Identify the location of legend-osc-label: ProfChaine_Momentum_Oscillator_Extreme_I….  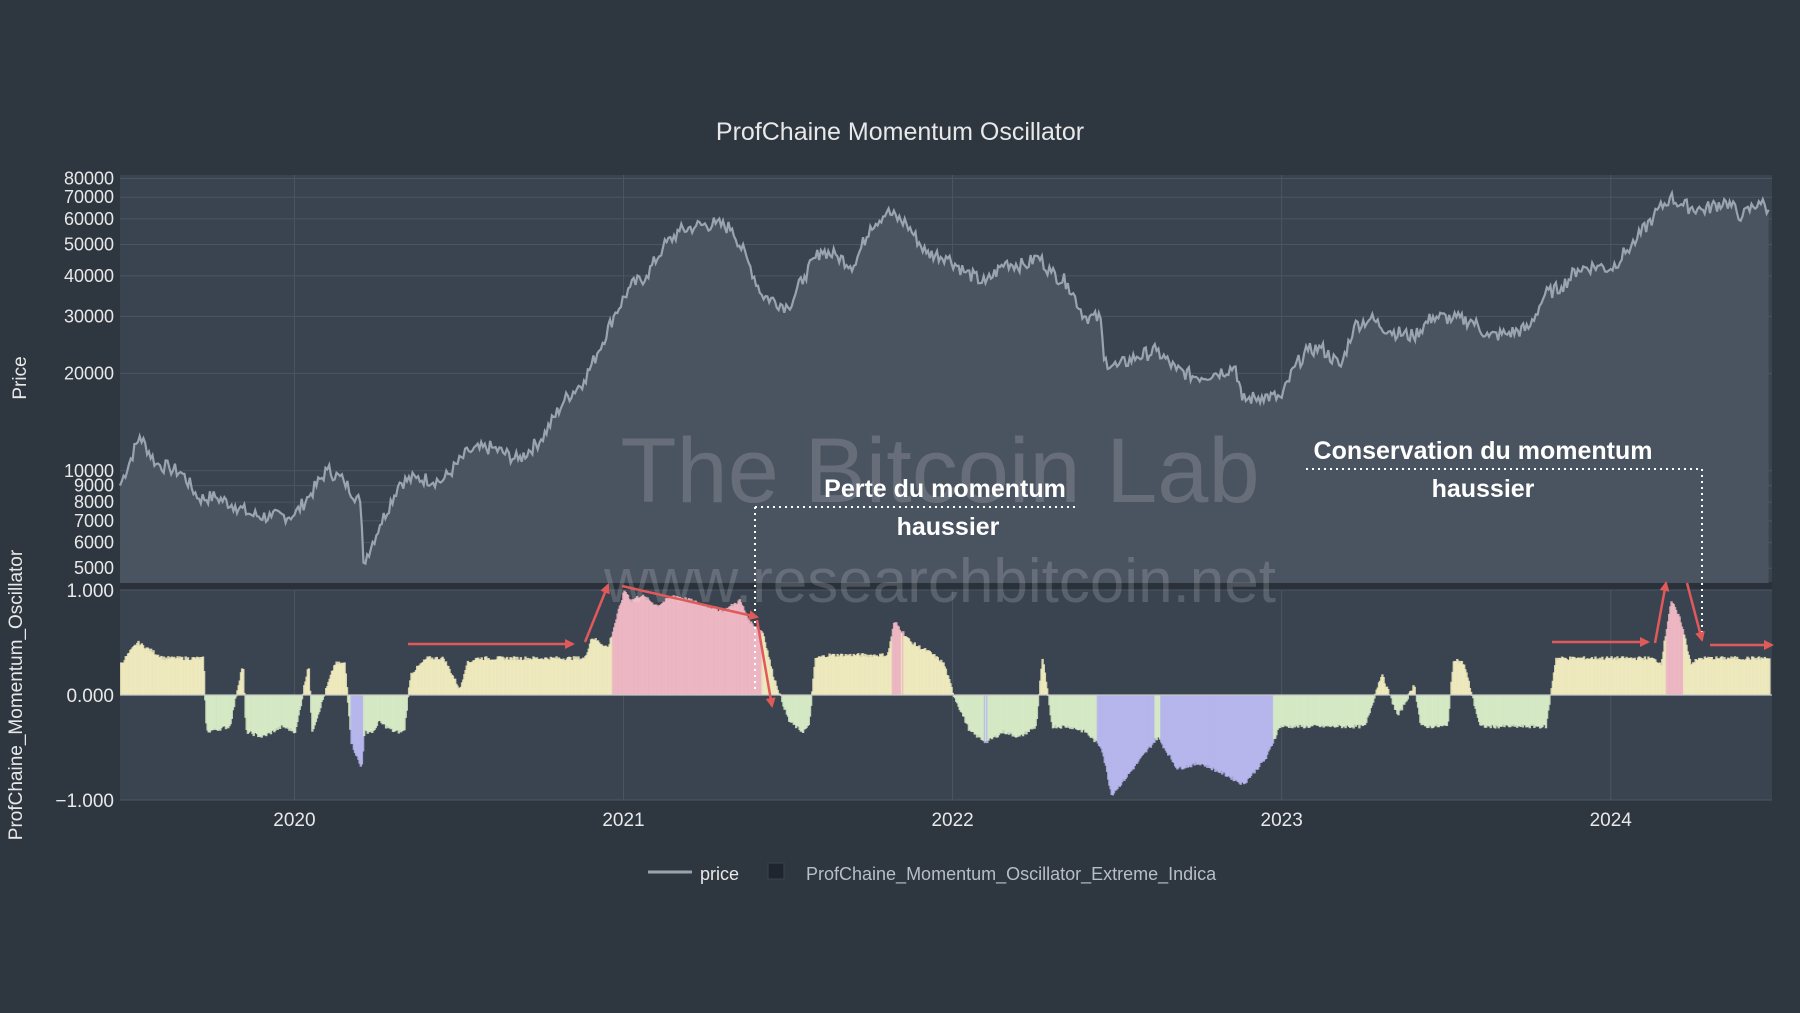
(1011, 874).